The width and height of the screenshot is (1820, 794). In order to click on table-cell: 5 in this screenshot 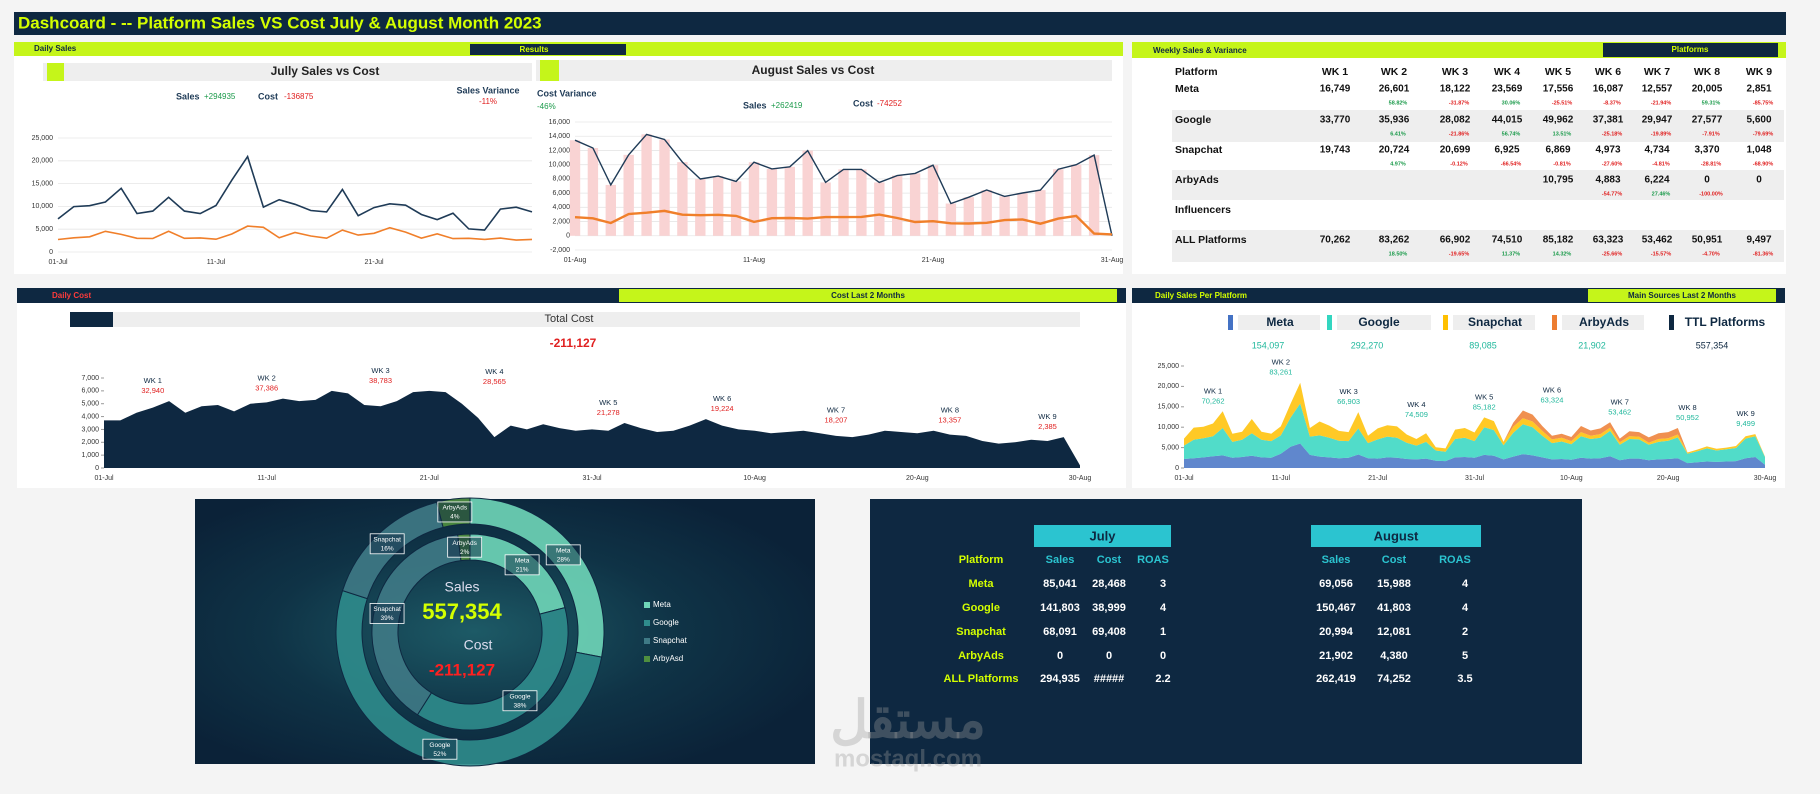, I will do `click(1465, 656)`.